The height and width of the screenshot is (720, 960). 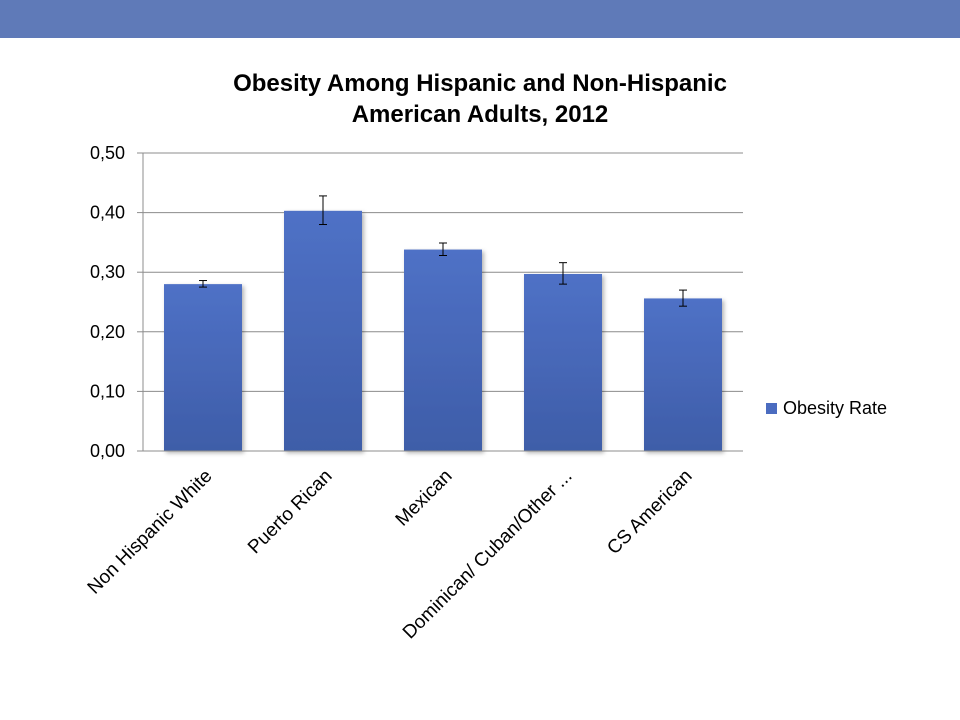 What do you see at coordinates (480, 83) in the screenshot?
I see `chart-title-line-1: Obesity Among Hispanic and Non-Hispanic` at bounding box center [480, 83].